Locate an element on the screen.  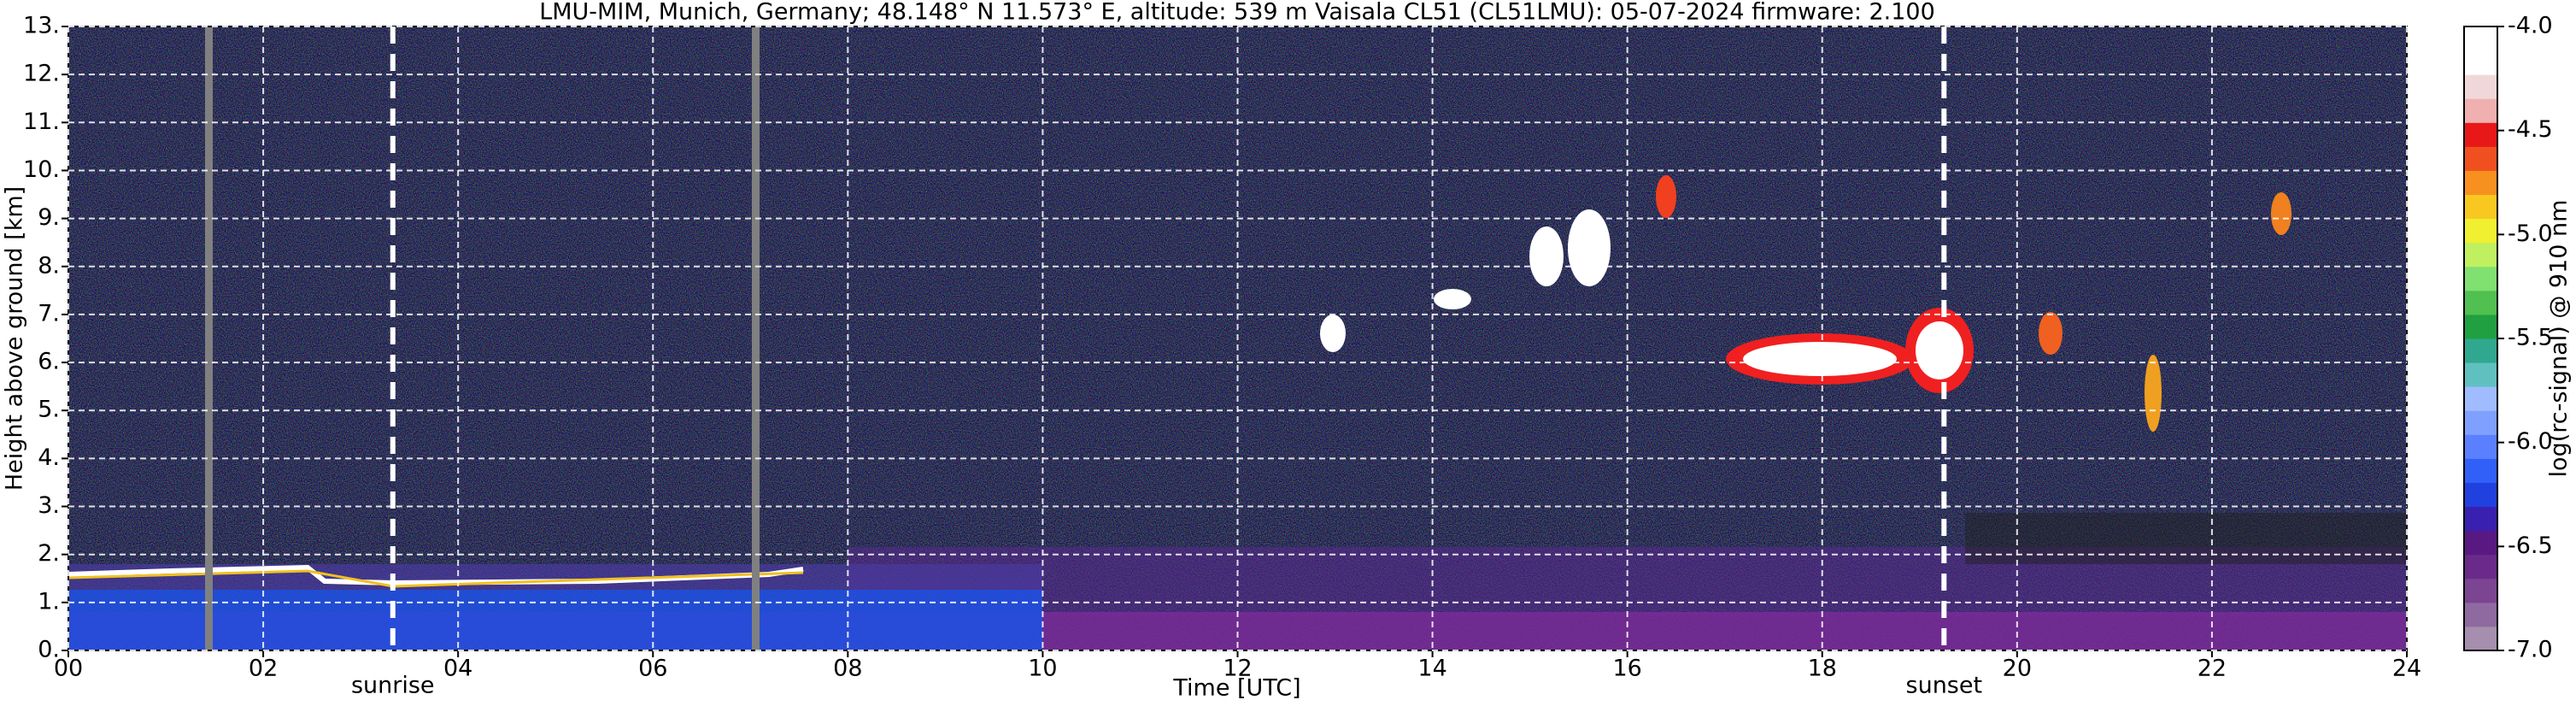
y-tick-label: 12. is located at coordinates (41, 74).